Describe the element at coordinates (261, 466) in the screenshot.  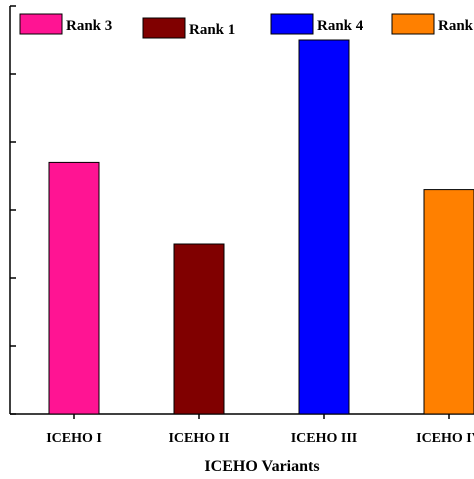
I see `x-axis-label: ICEHO Variants` at that location.